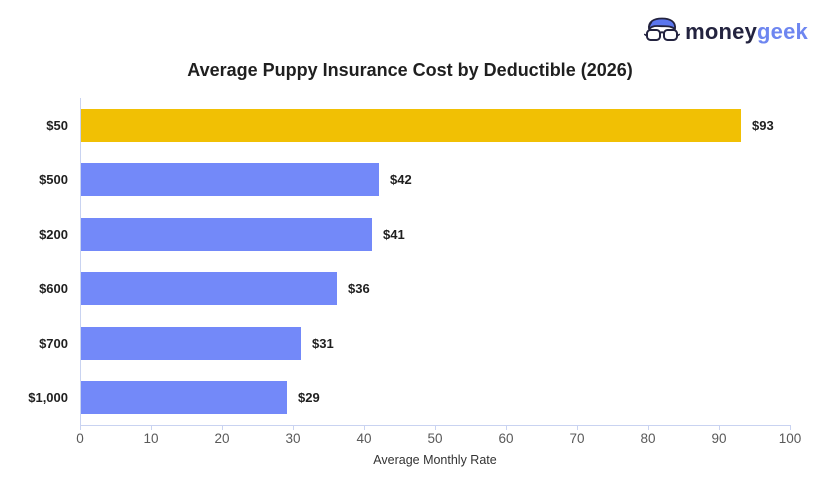  What do you see at coordinates (80, 438) in the screenshot?
I see `x-tick-label: 0` at bounding box center [80, 438].